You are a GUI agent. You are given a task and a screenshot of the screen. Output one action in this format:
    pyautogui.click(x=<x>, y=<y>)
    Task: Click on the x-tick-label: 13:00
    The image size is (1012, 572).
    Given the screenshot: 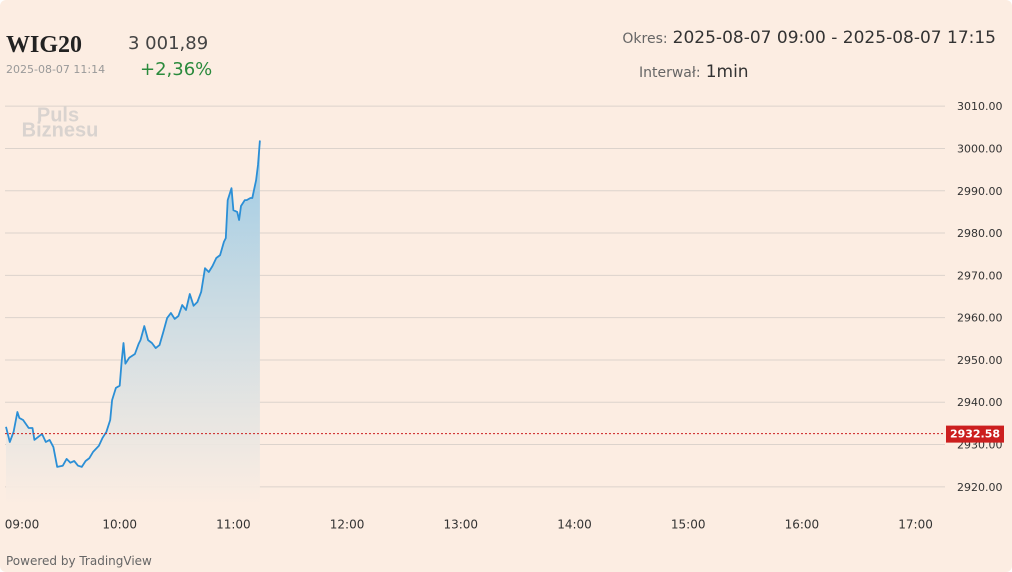 What is the action you would take?
    pyautogui.click(x=460, y=525)
    